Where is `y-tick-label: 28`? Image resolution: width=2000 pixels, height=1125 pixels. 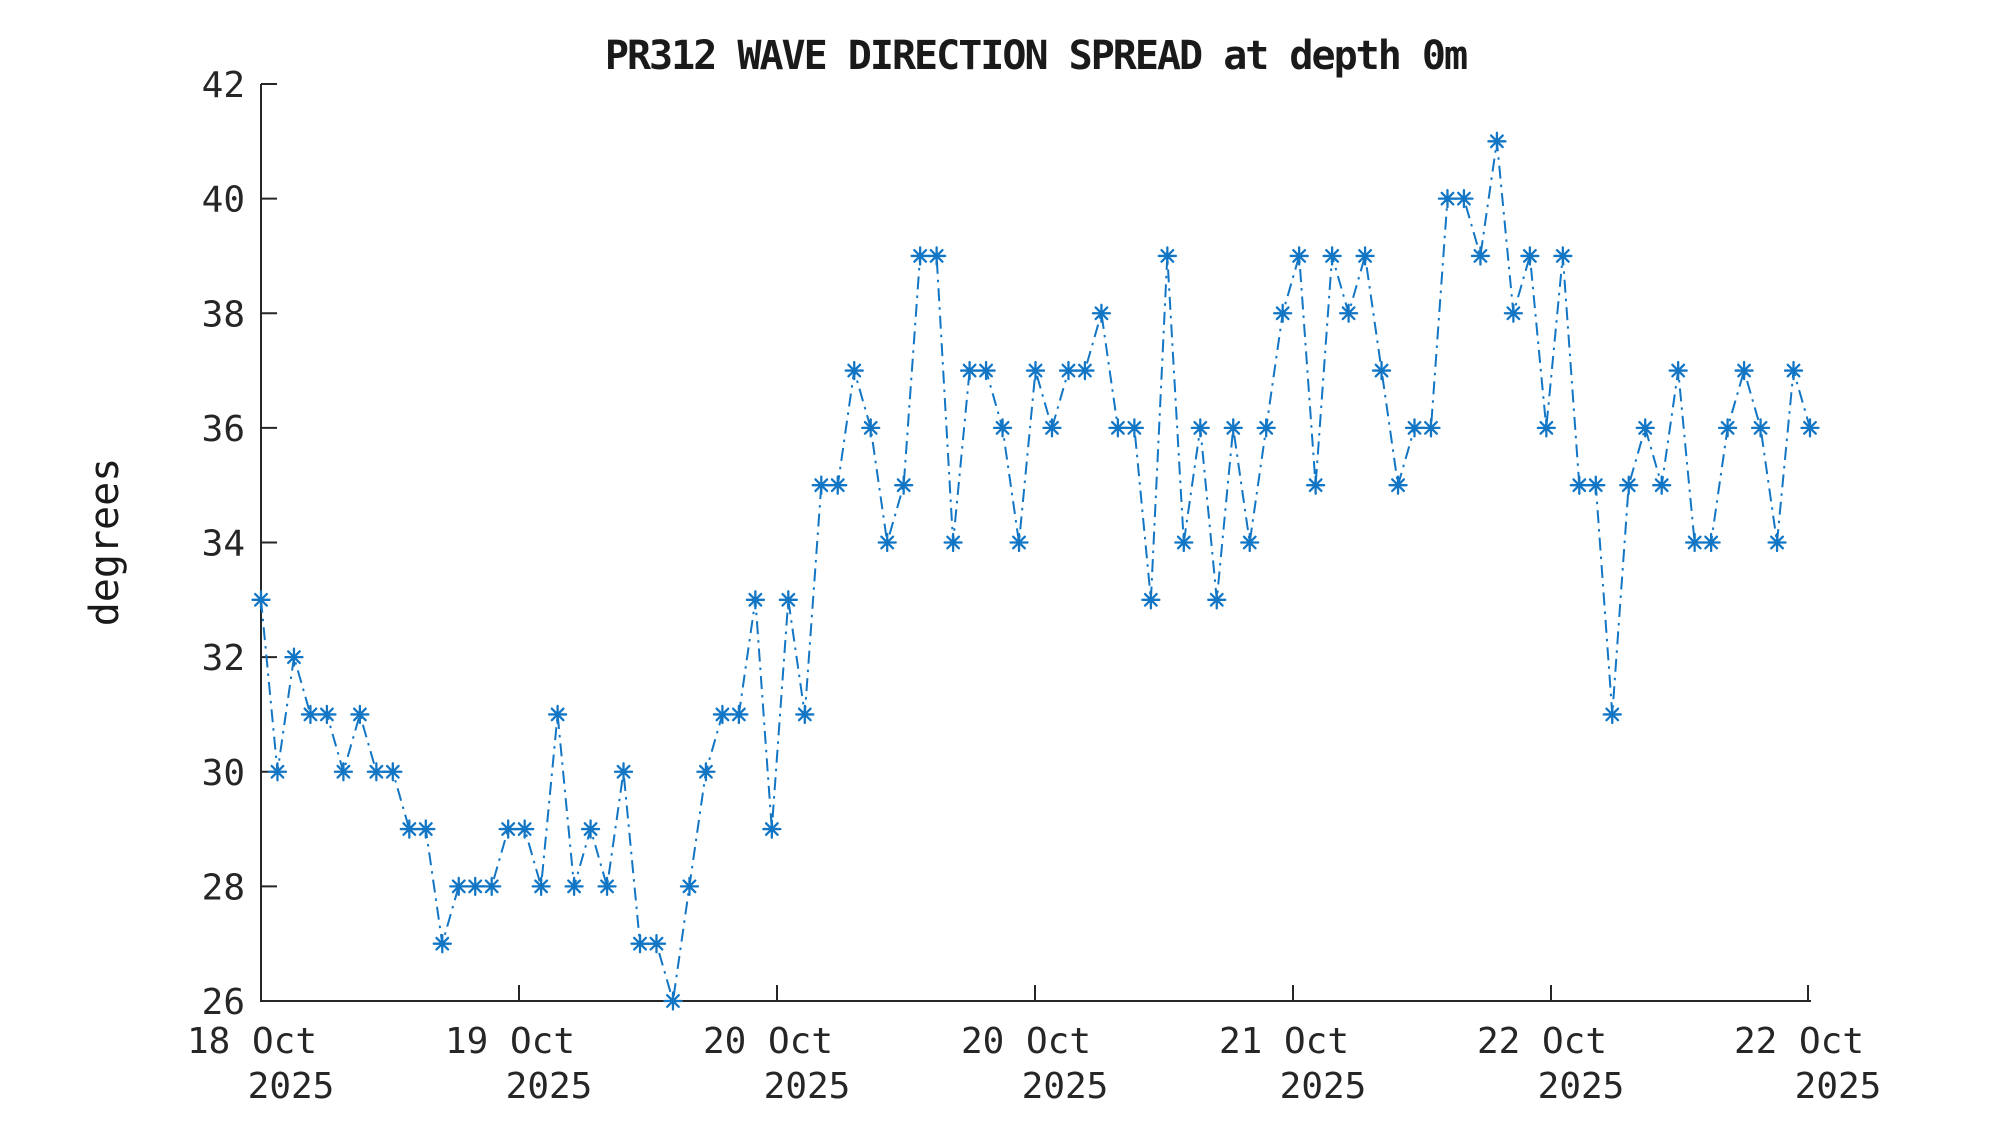
y-tick-label: 28 is located at coordinates (223, 887).